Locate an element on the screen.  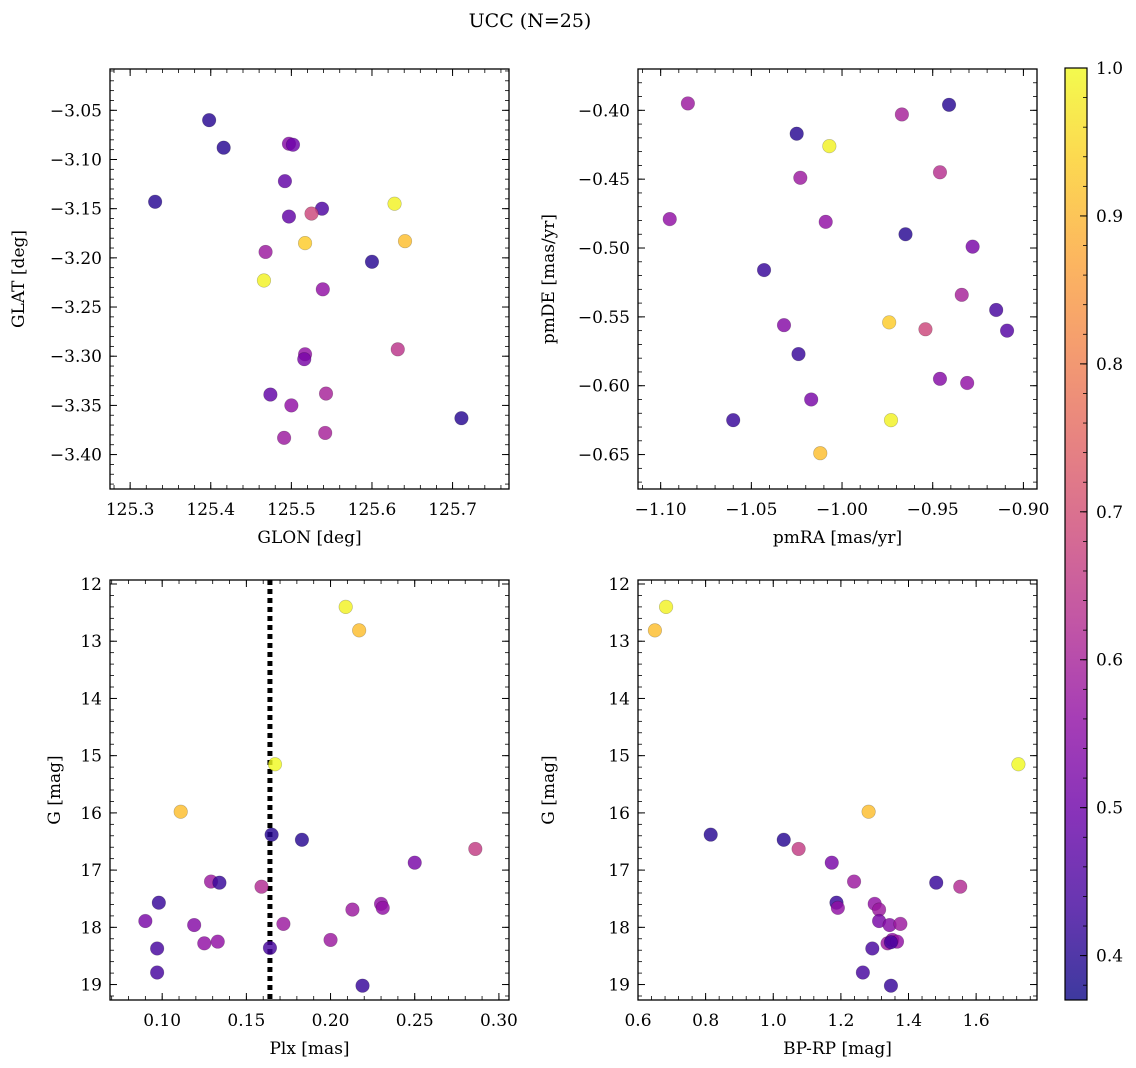
x-tick-label: 0.10 is located at coordinates (162, 1021).